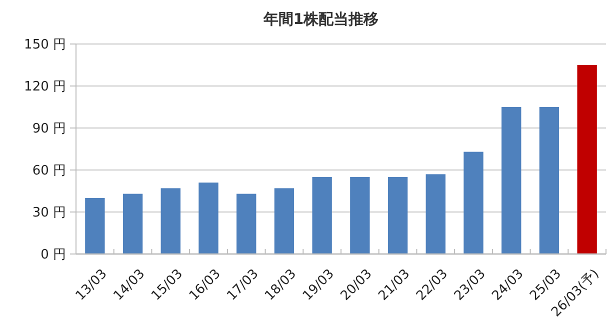 Image resolution: width=614 pixels, height=334 pixels. I want to click on y-tick-label: 0 円, so click(53, 255).